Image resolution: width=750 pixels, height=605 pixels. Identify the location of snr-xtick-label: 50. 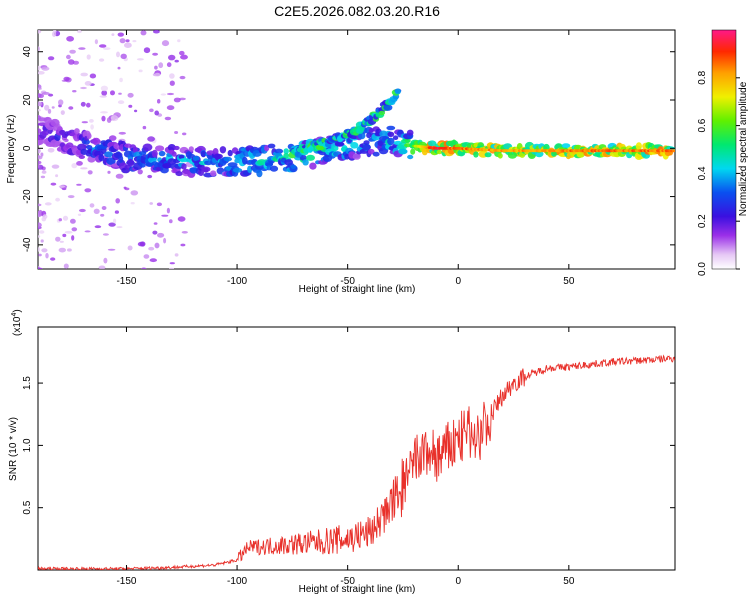
(569, 581).